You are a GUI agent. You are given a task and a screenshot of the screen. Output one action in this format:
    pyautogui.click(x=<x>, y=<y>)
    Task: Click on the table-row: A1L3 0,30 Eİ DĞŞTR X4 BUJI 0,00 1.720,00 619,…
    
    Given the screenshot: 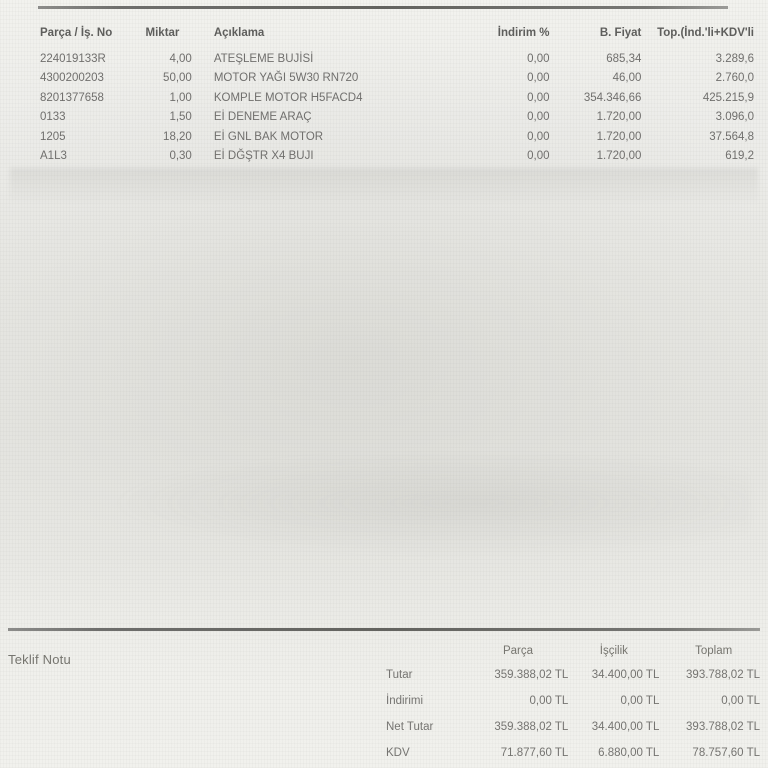 What is the action you would take?
    pyautogui.click(x=384, y=157)
    